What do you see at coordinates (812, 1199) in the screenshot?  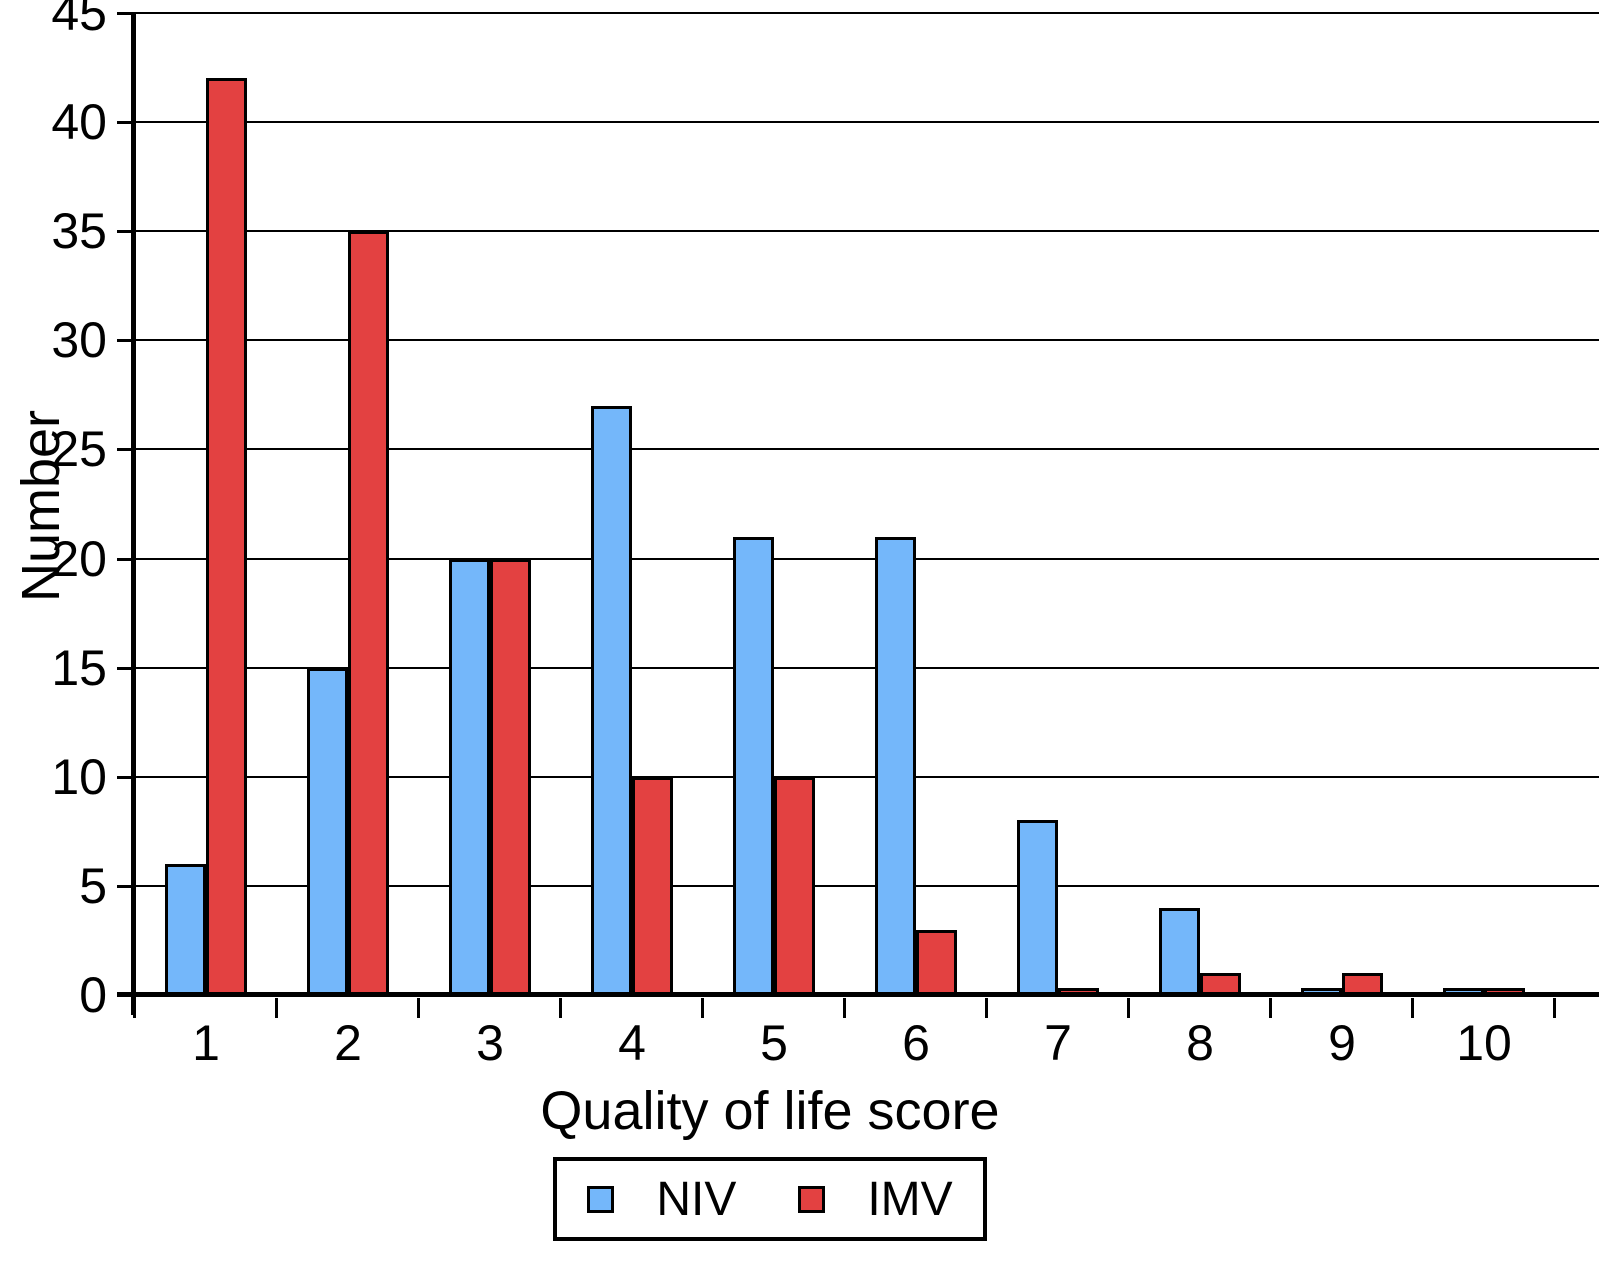 I see `imv-legend-swatch-icon` at bounding box center [812, 1199].